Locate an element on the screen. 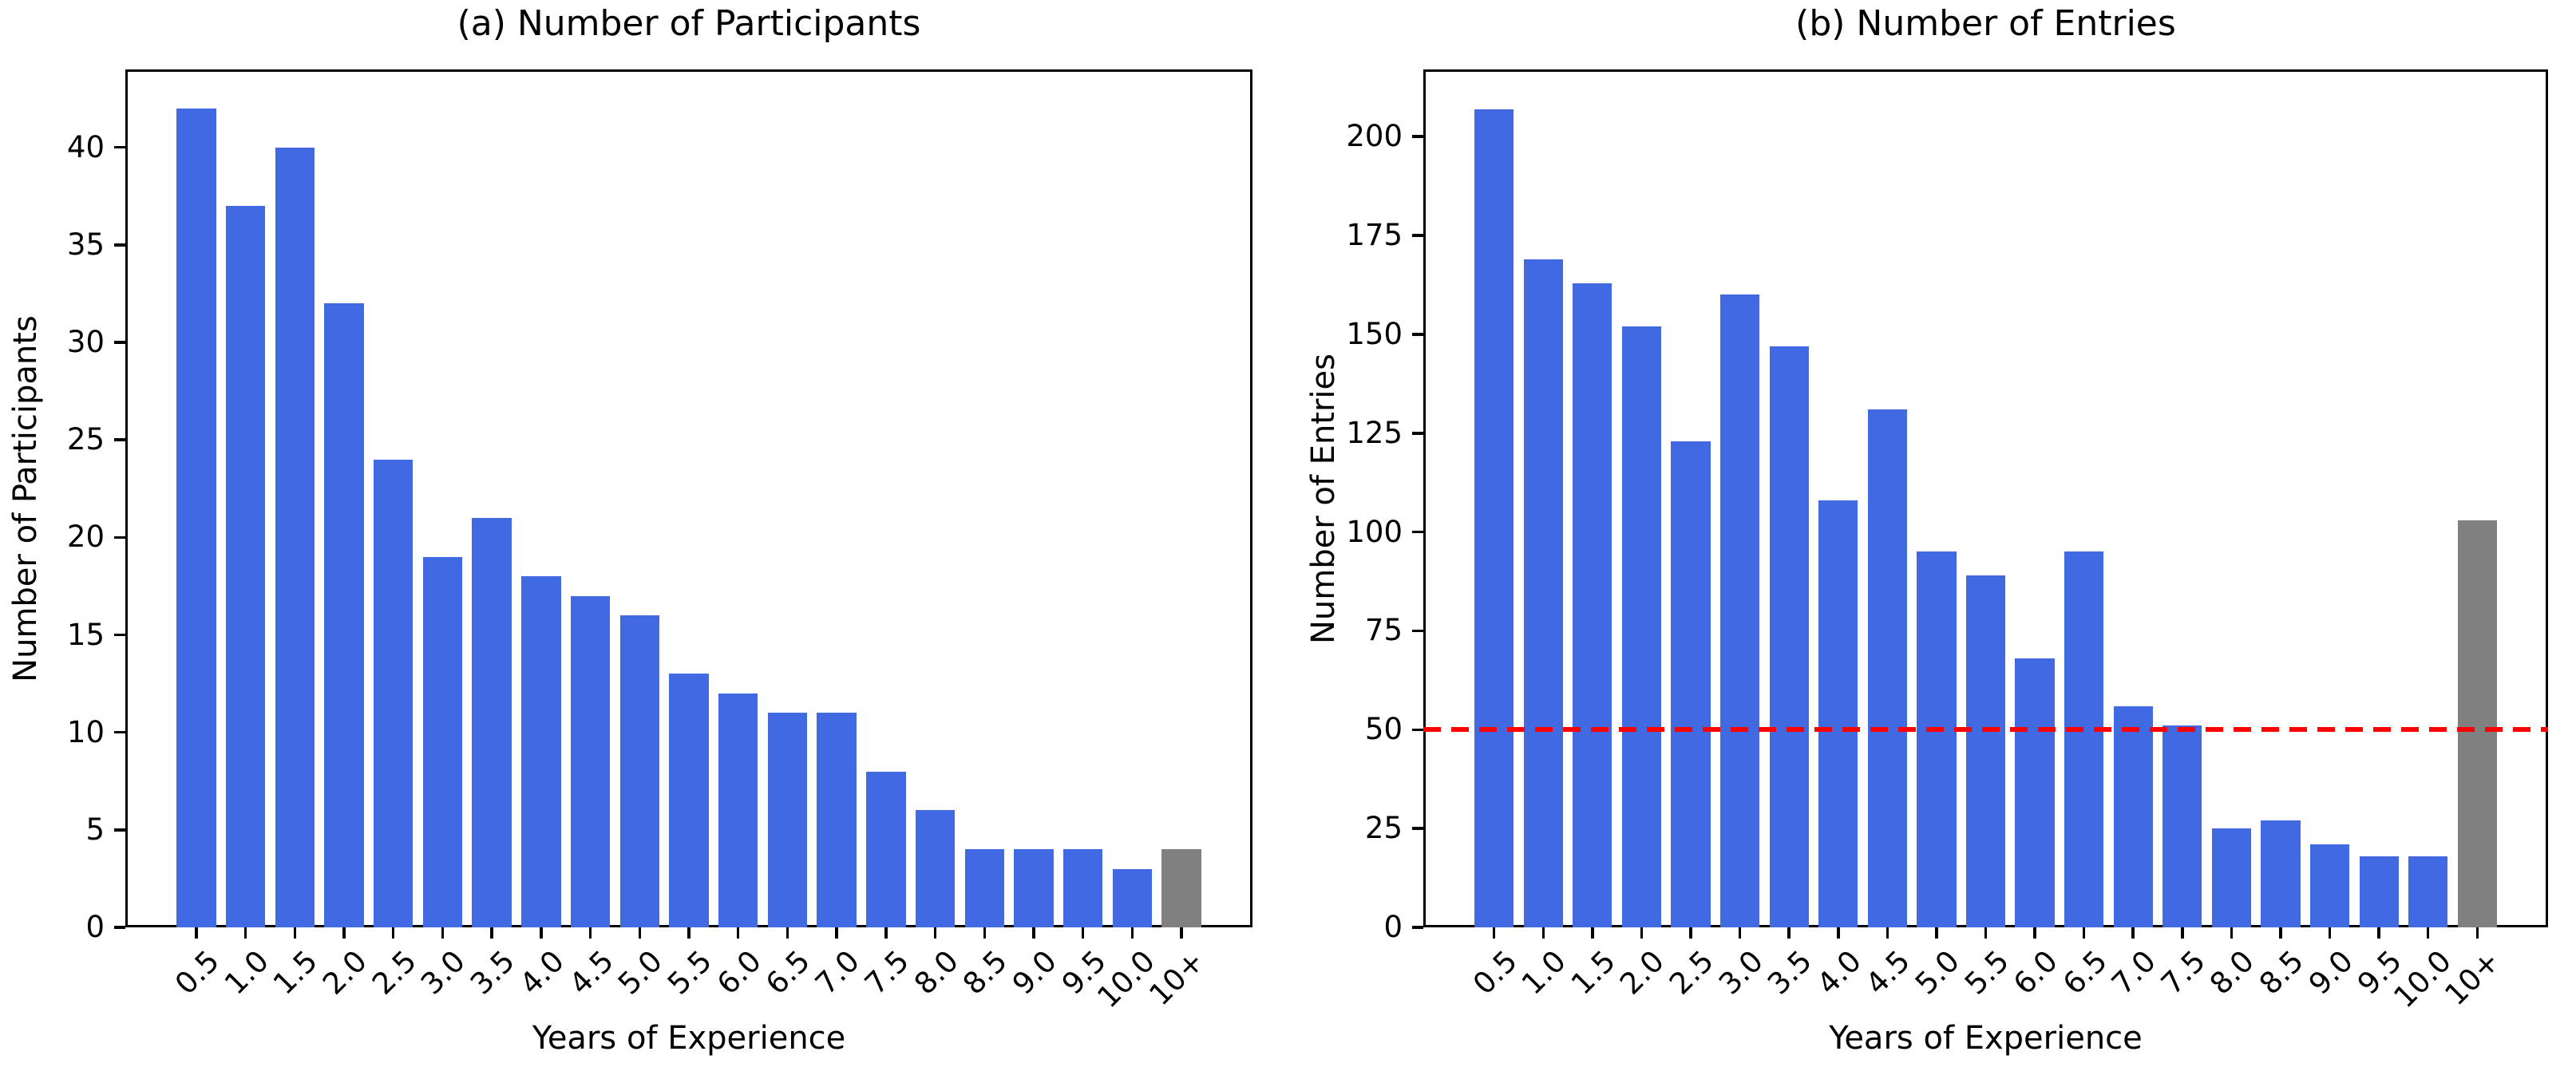 This screenshot has height=1075, width=2576. x-tick-label: 2.5 is located at coordinates (1691, 972).